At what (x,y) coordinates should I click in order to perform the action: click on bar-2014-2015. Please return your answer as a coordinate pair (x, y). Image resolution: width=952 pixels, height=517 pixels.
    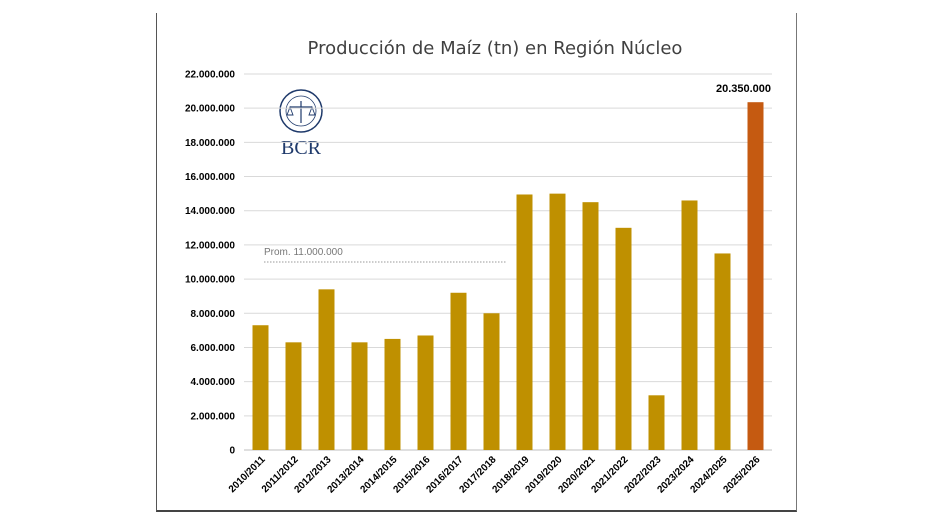
    Looking at the image, I should click on (392, 394).